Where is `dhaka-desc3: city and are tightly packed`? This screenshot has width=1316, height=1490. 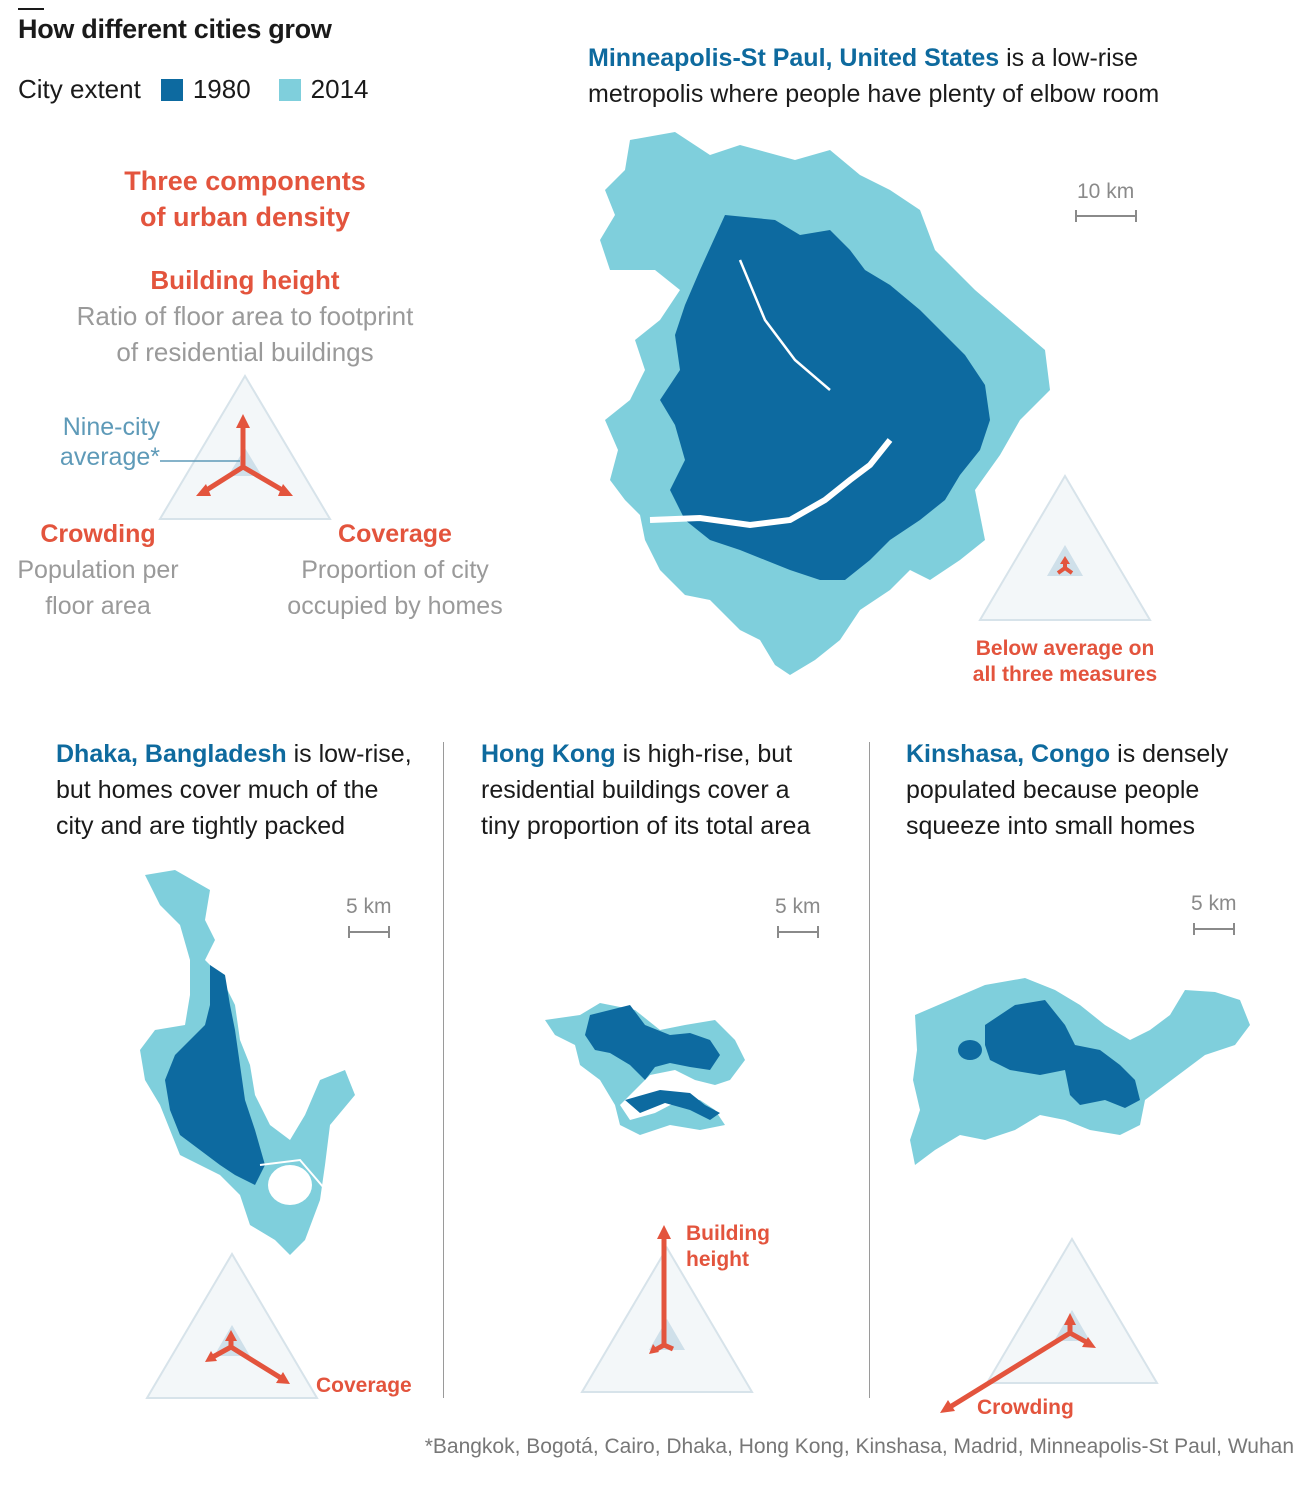 dhaka-desc3: city and are tightly packed is located at coordinates (201, 826).